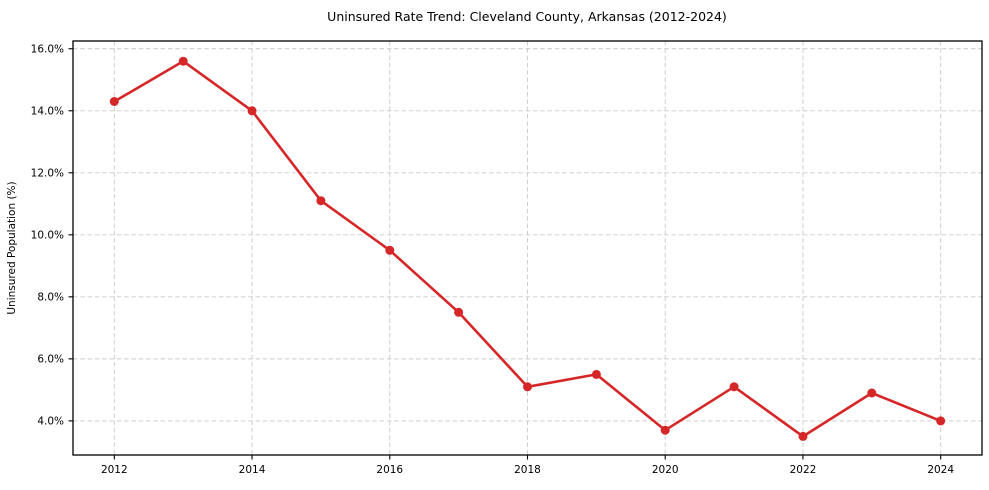  I want to click on data-point-2019, so click(596, 374).